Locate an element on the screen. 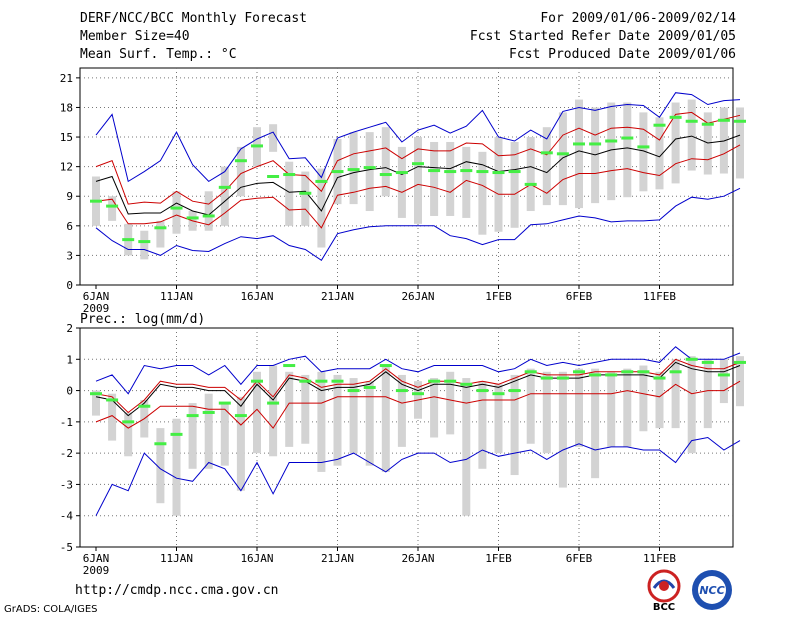 The width and height of the screenshot is (800, 618). series-line-min is located at coordinates (418, 476).